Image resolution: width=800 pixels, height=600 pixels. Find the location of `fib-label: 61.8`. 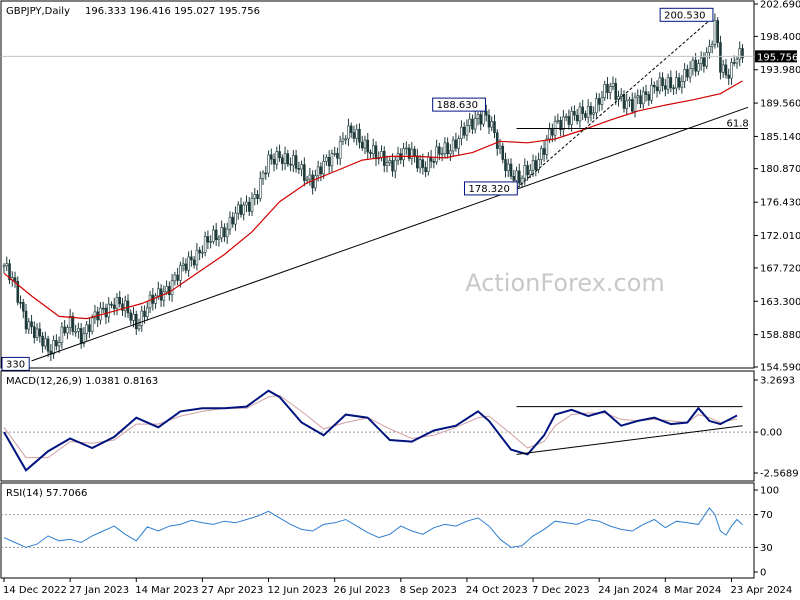

fib-label: 61.8 is located at coordinates (737, 123).